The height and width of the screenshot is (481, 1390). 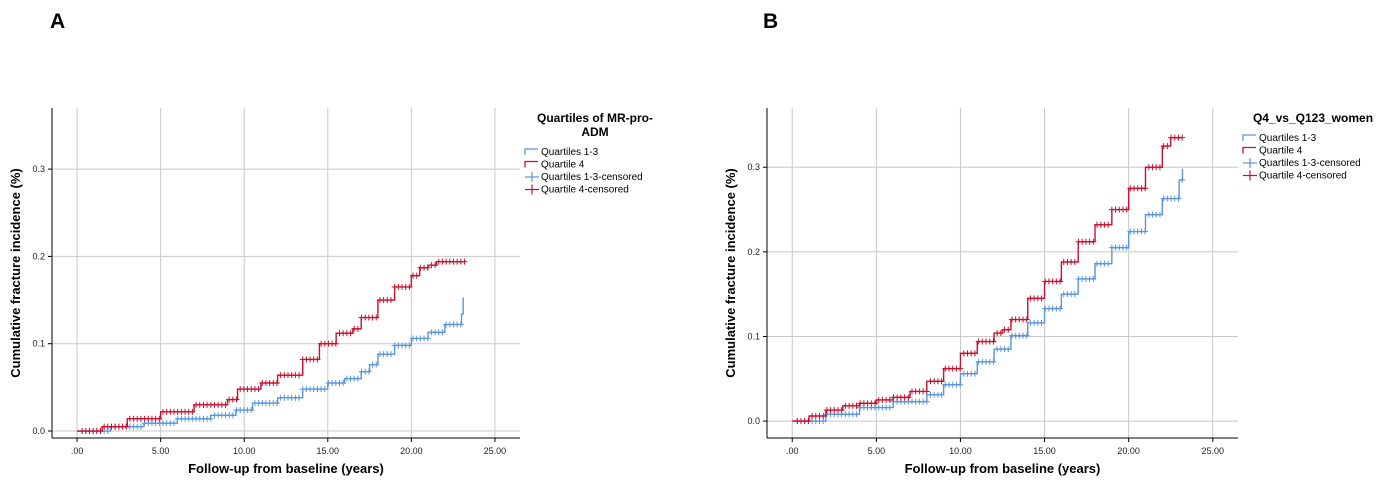 What do you see at coordinates (595, 118) in the screenshot?
I see `legend-title: Quartiles of MR-pro-` at bounding box center [595, 118].